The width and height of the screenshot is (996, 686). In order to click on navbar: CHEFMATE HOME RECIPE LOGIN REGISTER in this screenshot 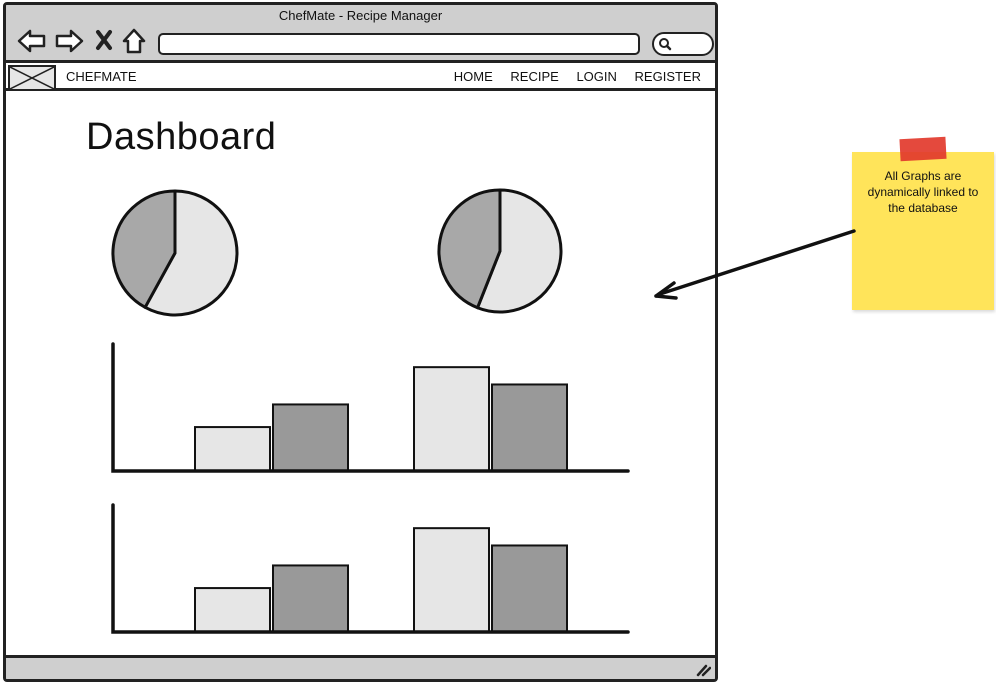, I will do `click(360, 77)`.